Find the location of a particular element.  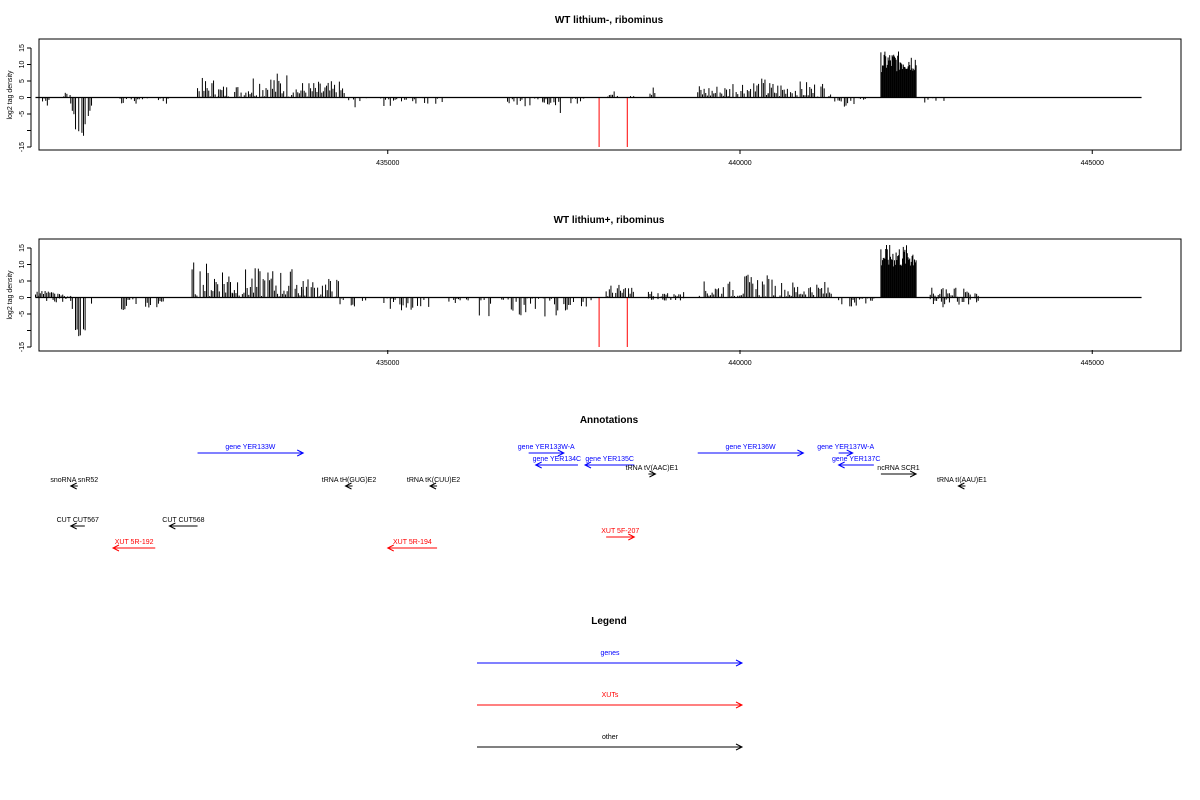

legend: Legend genes XUTs other is located at coordinates (610, 683).